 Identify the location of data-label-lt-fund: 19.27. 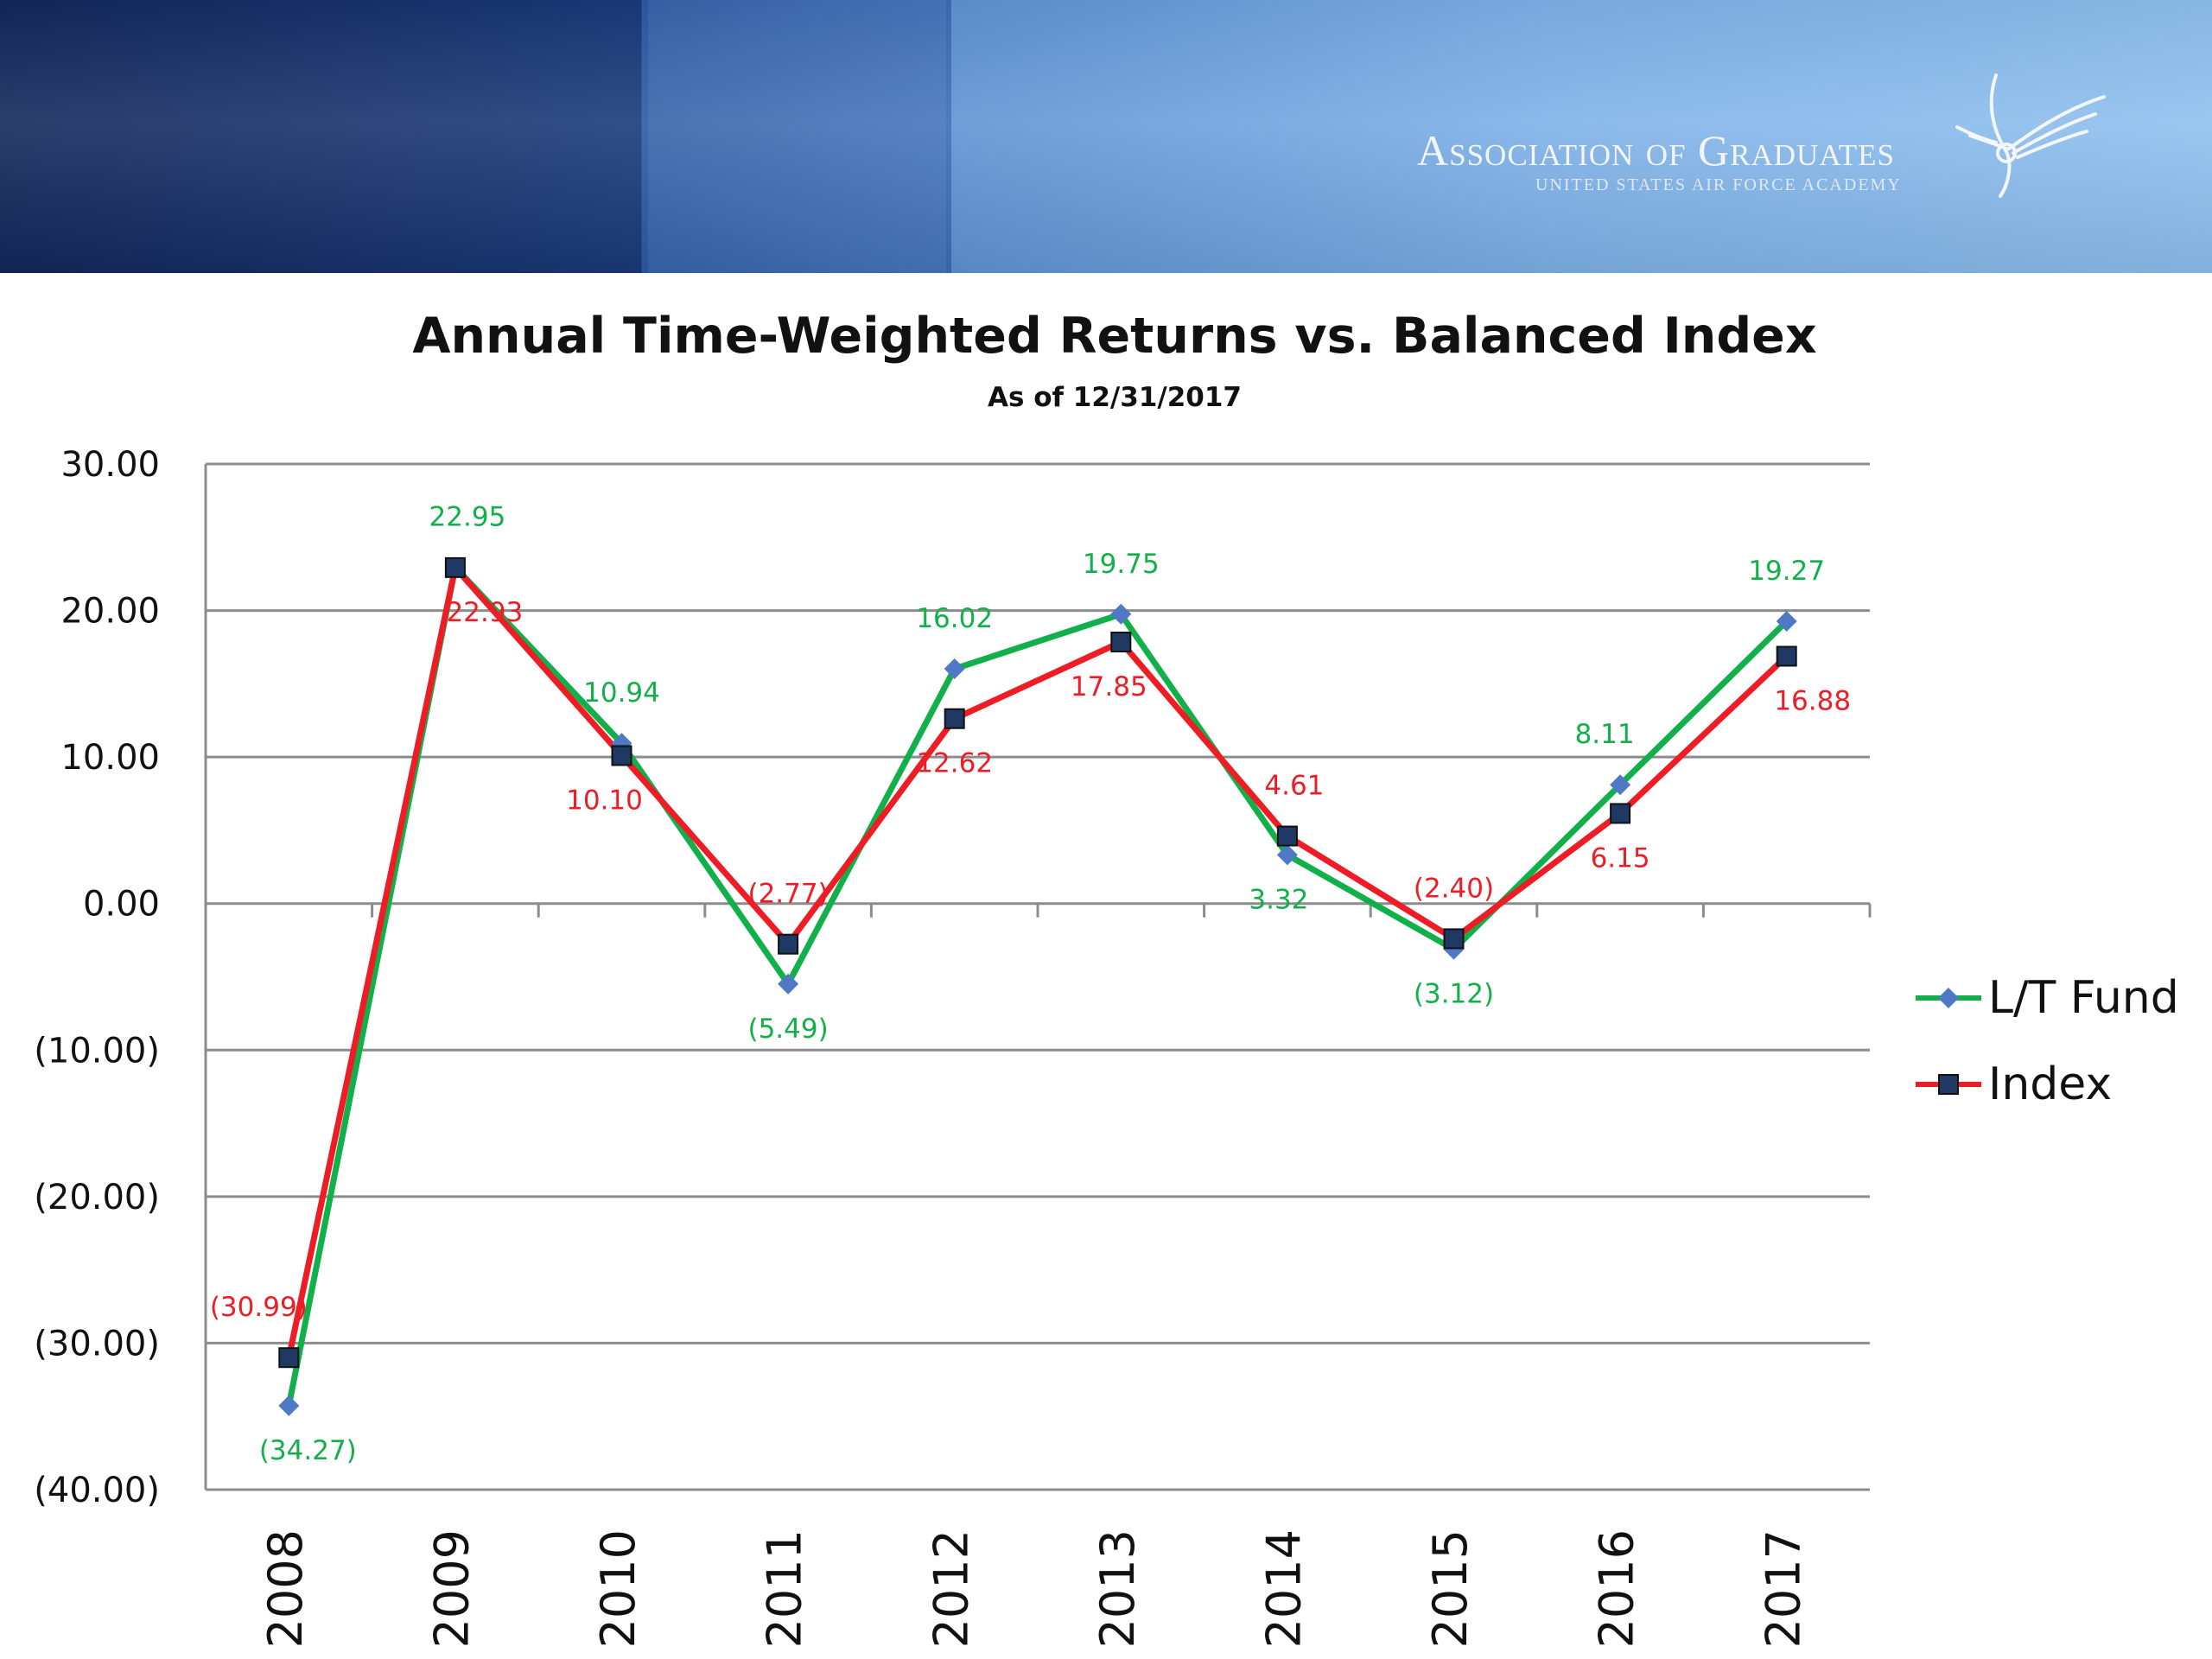
(1786, 571).